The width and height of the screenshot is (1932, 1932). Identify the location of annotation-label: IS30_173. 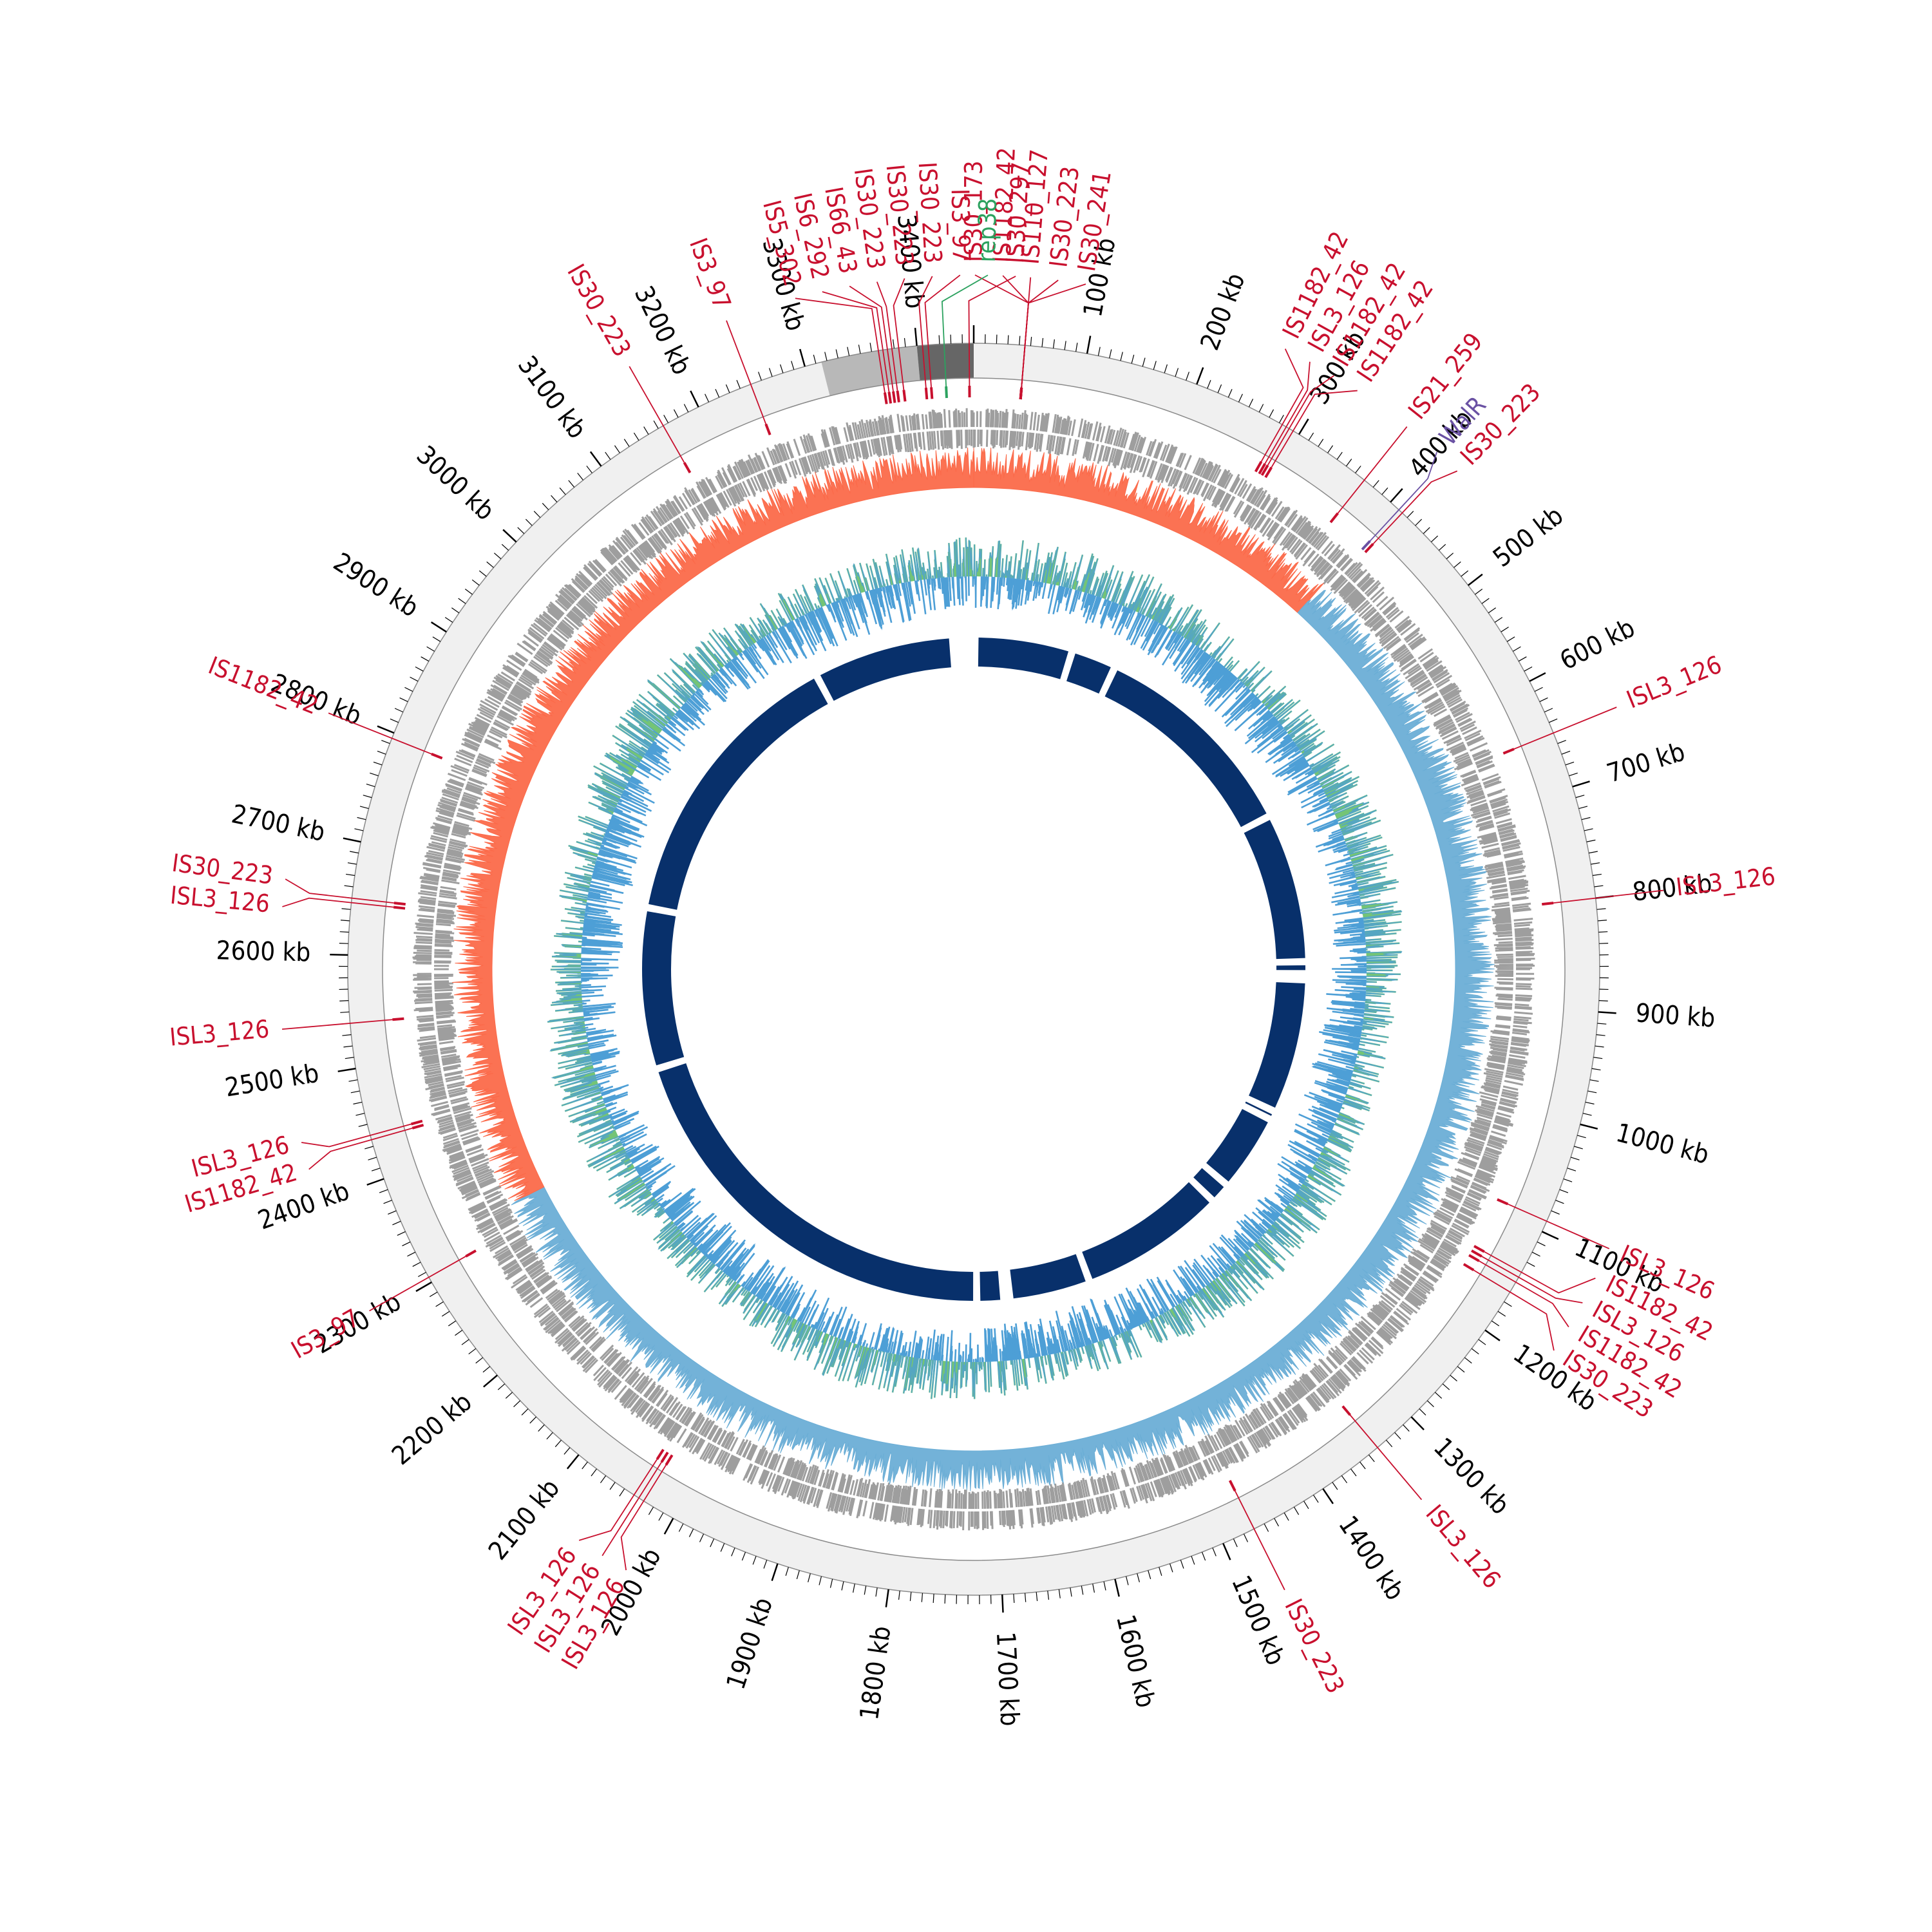
(973, 211).